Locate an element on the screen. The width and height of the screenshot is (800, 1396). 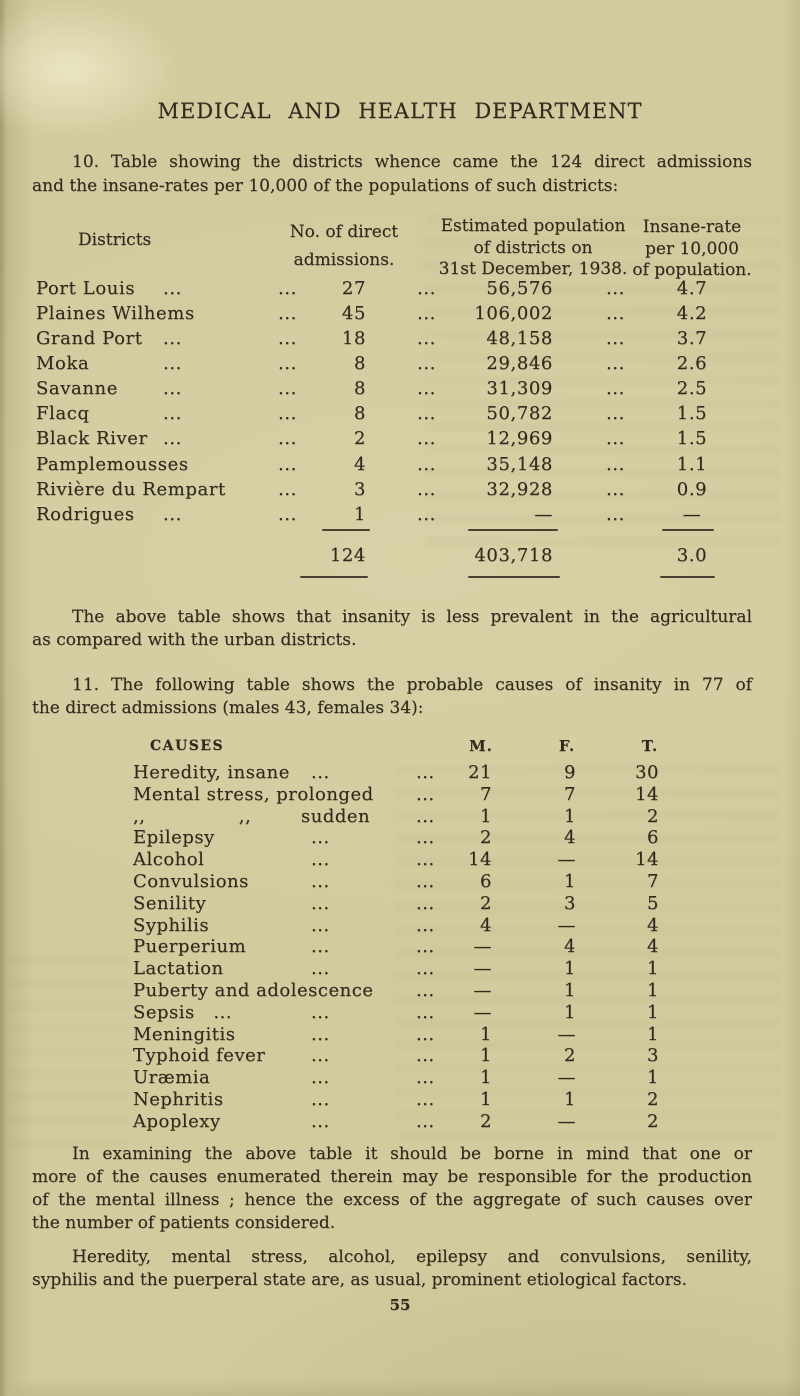
male-count: 1 is located at coordinates (486, 816).